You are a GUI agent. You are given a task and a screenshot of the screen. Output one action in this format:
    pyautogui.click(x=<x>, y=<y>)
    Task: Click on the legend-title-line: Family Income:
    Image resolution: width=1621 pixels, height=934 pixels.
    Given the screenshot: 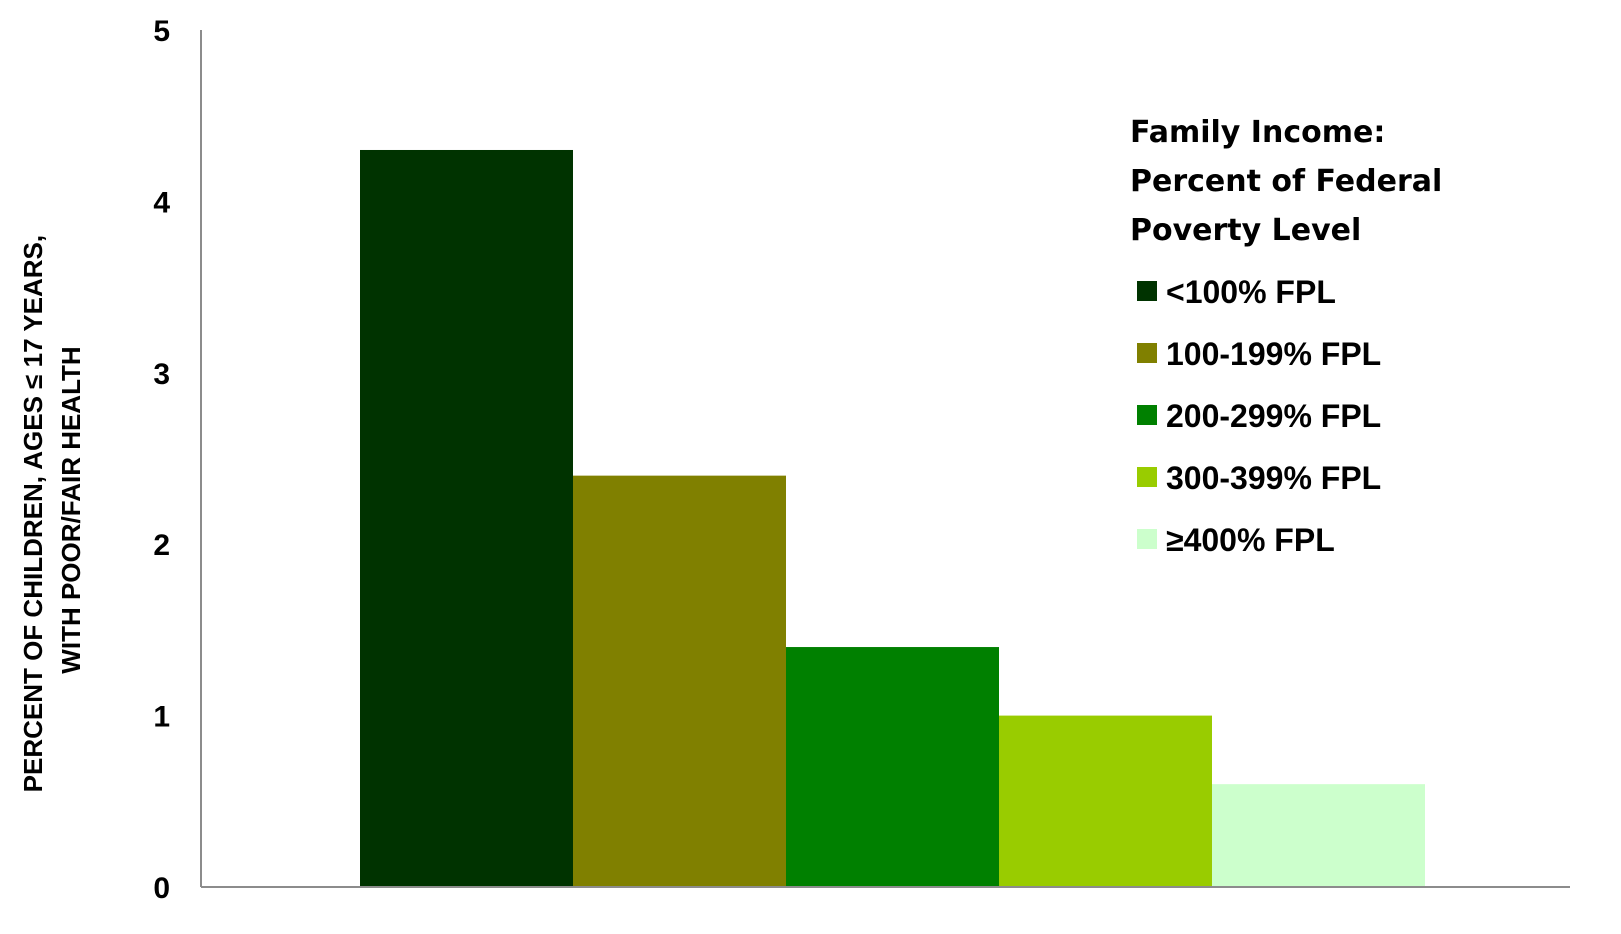 What is the action you would take?
    pyautogui.click(x=1257, y=132)
    